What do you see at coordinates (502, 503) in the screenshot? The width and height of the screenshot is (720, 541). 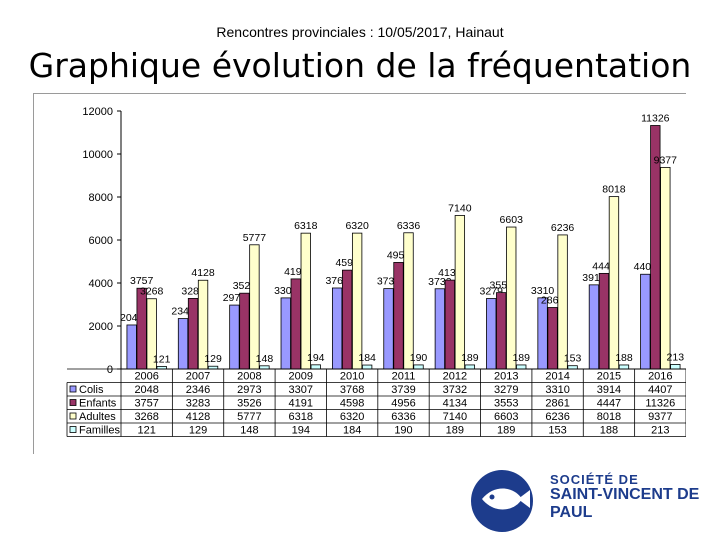 I see `svdp-logo-icon` at bounding box center [502, 503].